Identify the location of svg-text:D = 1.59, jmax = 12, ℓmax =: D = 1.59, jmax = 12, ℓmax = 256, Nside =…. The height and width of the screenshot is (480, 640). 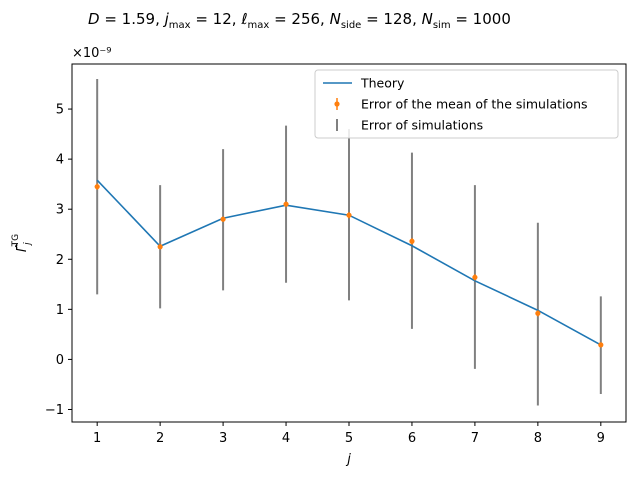
(299, 20).